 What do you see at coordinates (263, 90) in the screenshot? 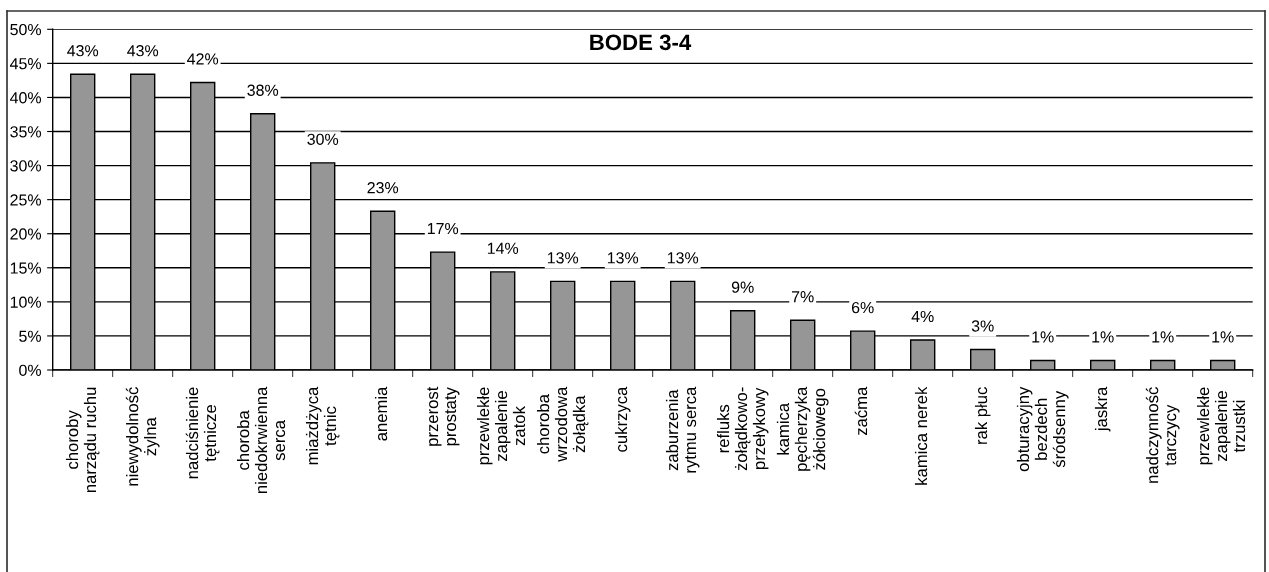
I see `data-label: 38%` at bounding box center [263, 90].